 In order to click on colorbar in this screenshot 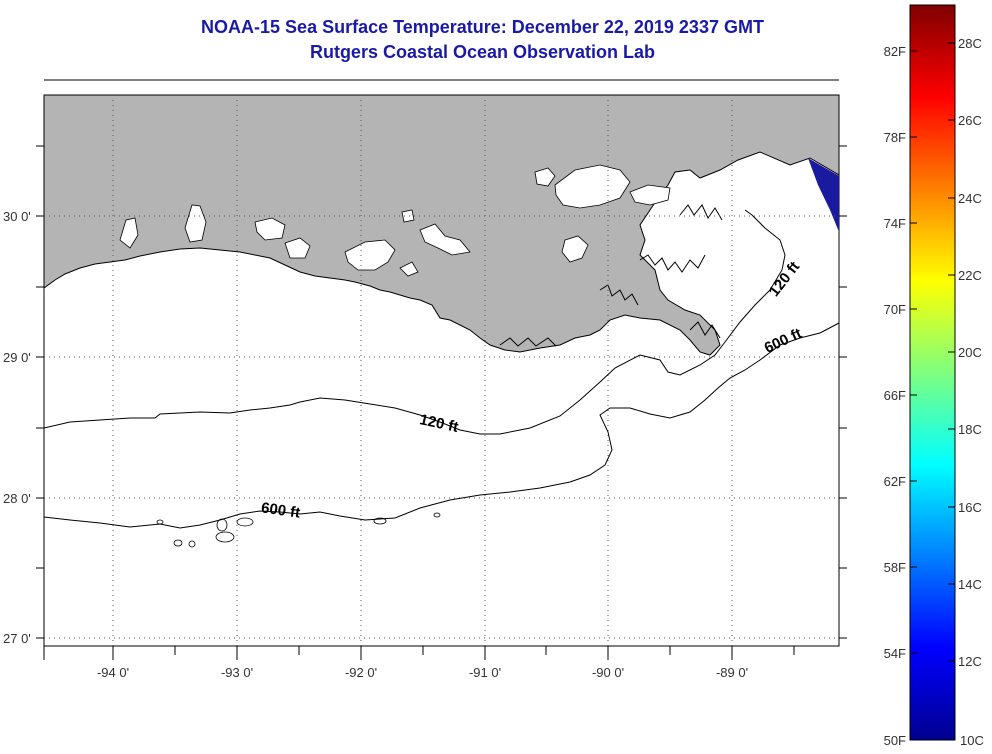, I will do `click(932, 372)`.